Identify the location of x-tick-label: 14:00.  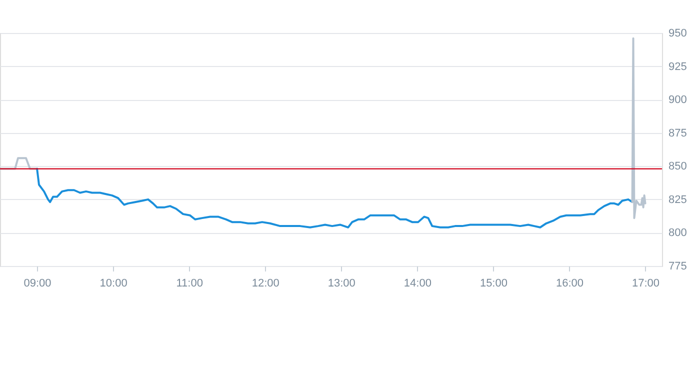
(418, 284).